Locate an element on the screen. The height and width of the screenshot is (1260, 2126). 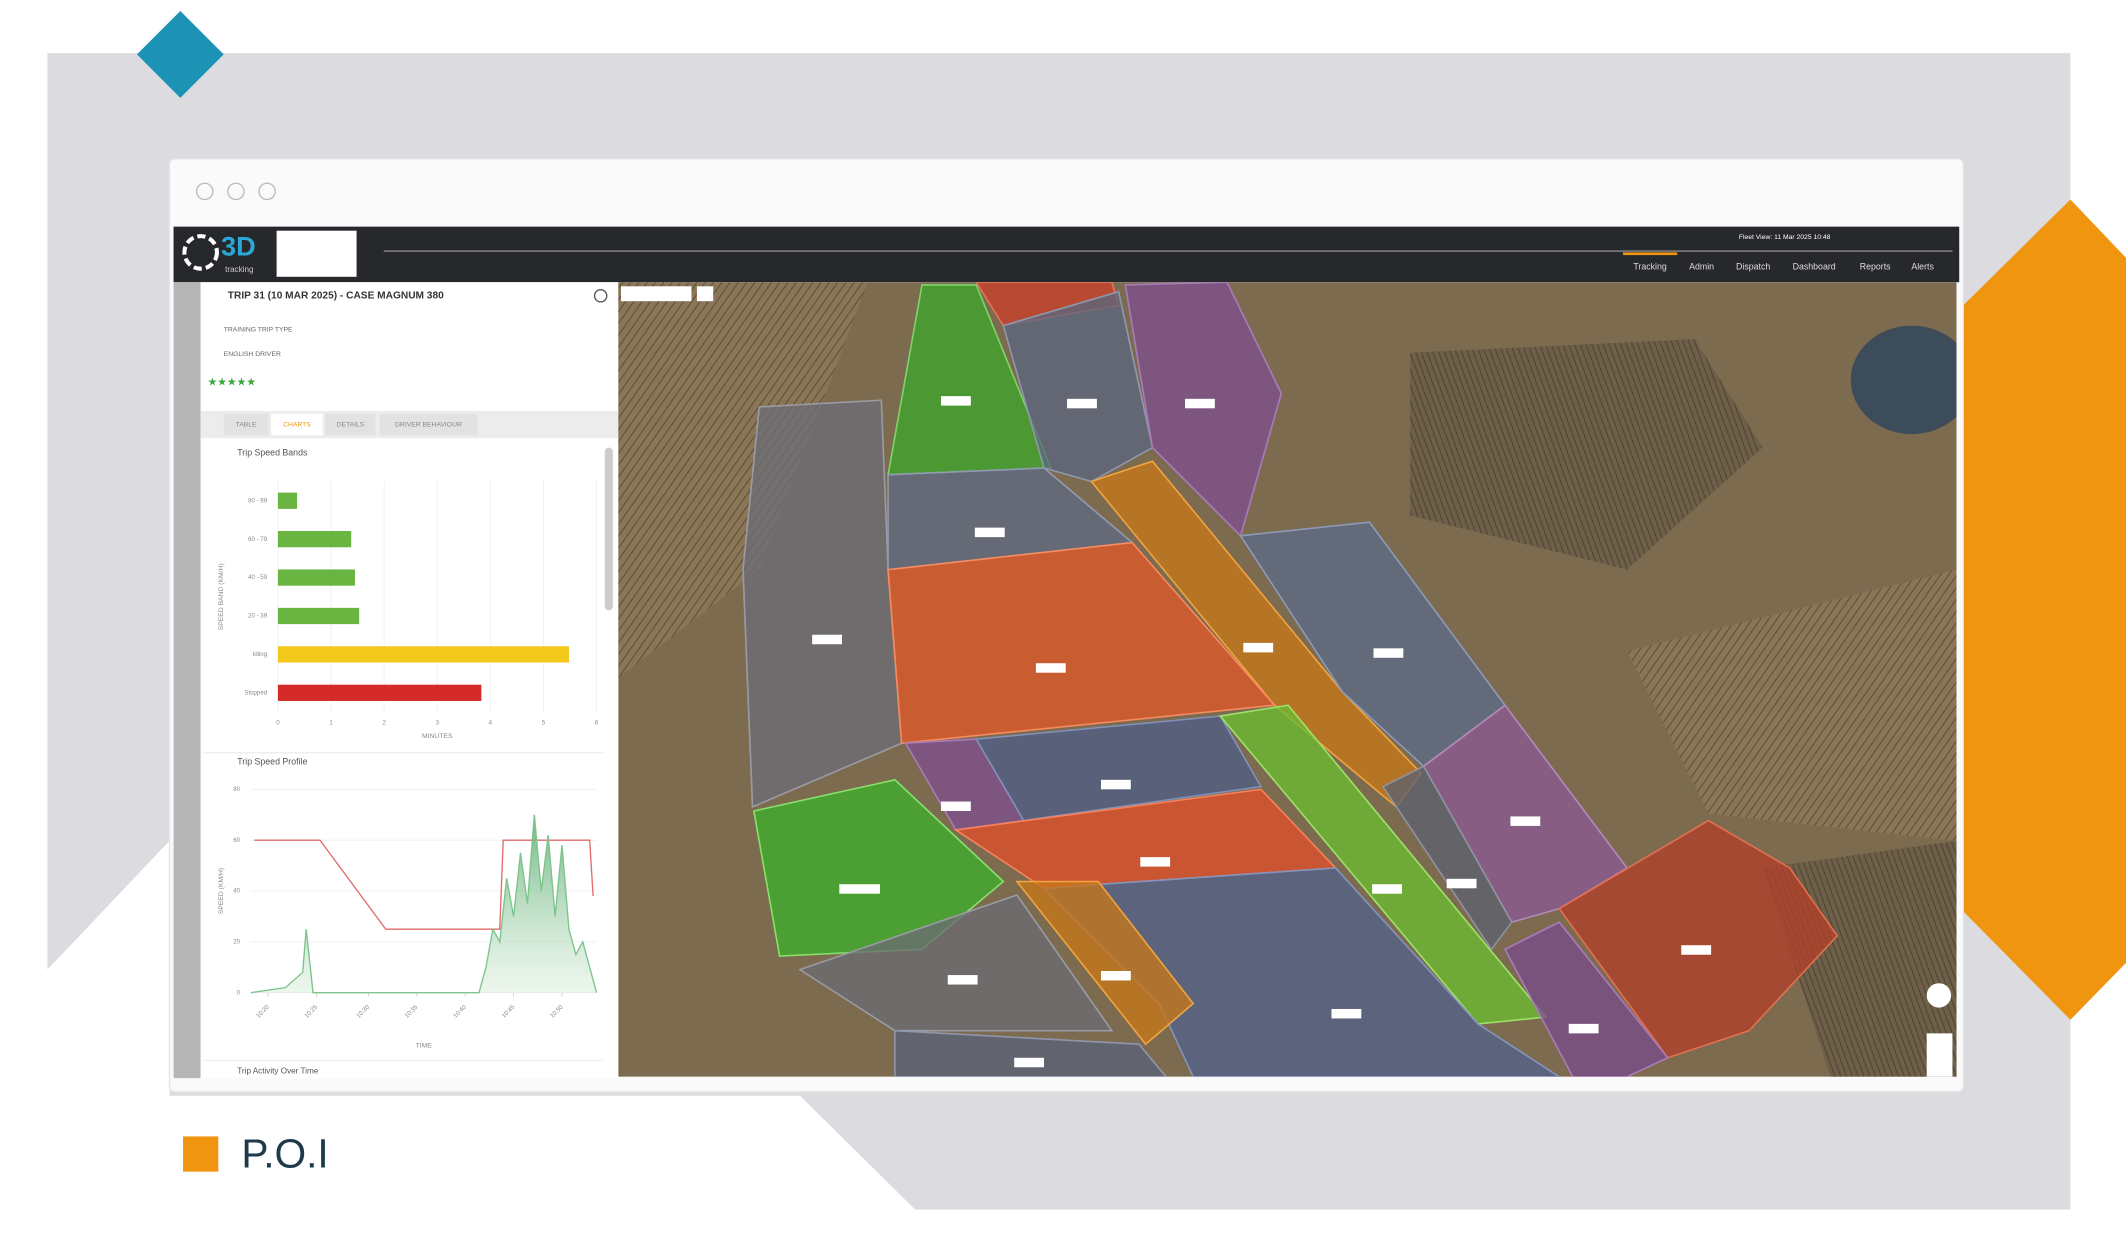
client-logo is located at coordinates (316, 253).